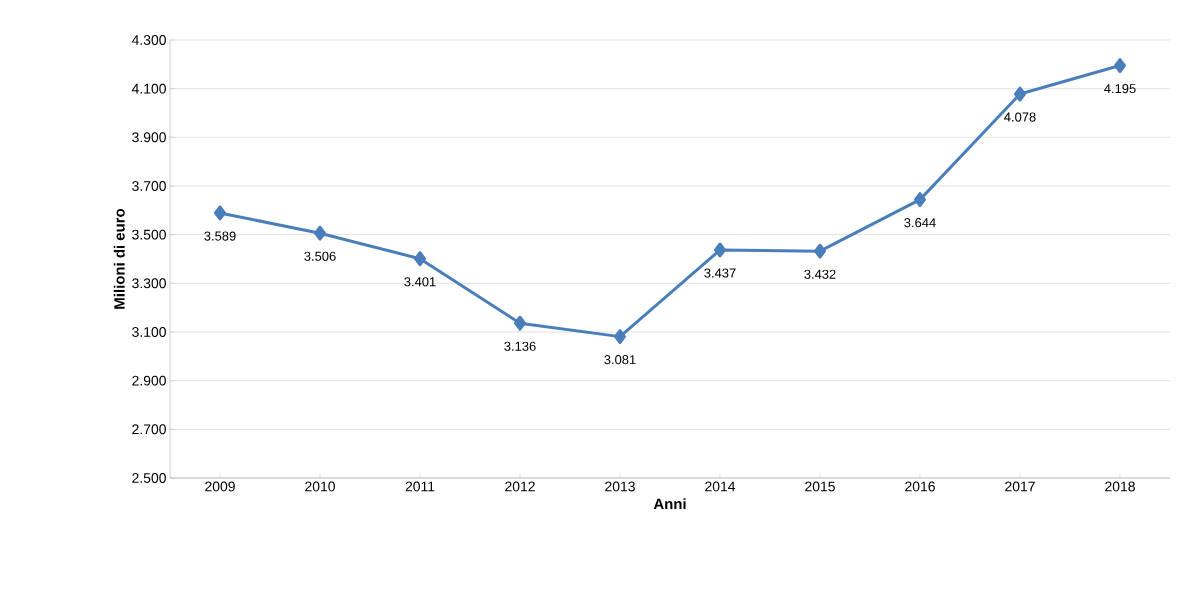 Image resolution: width=1186 pixels, height=597 pixels. I want to click on x-tick-label: 2017, so click(1020, 486).